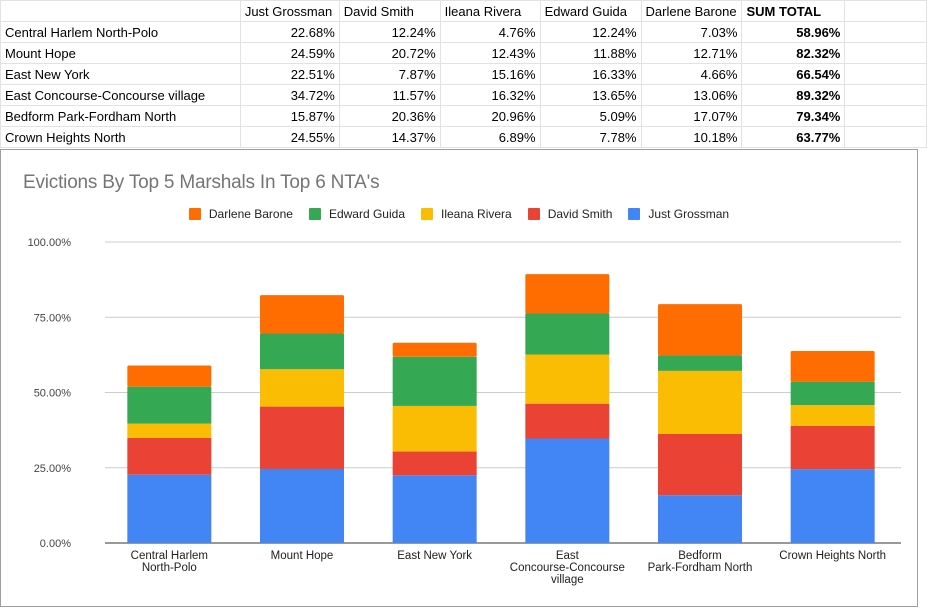 The image size is (927, 611). Describe the element at coordinates (793, 11) in the screenshot. I see `column-header: SUM TOTAL` at that location.